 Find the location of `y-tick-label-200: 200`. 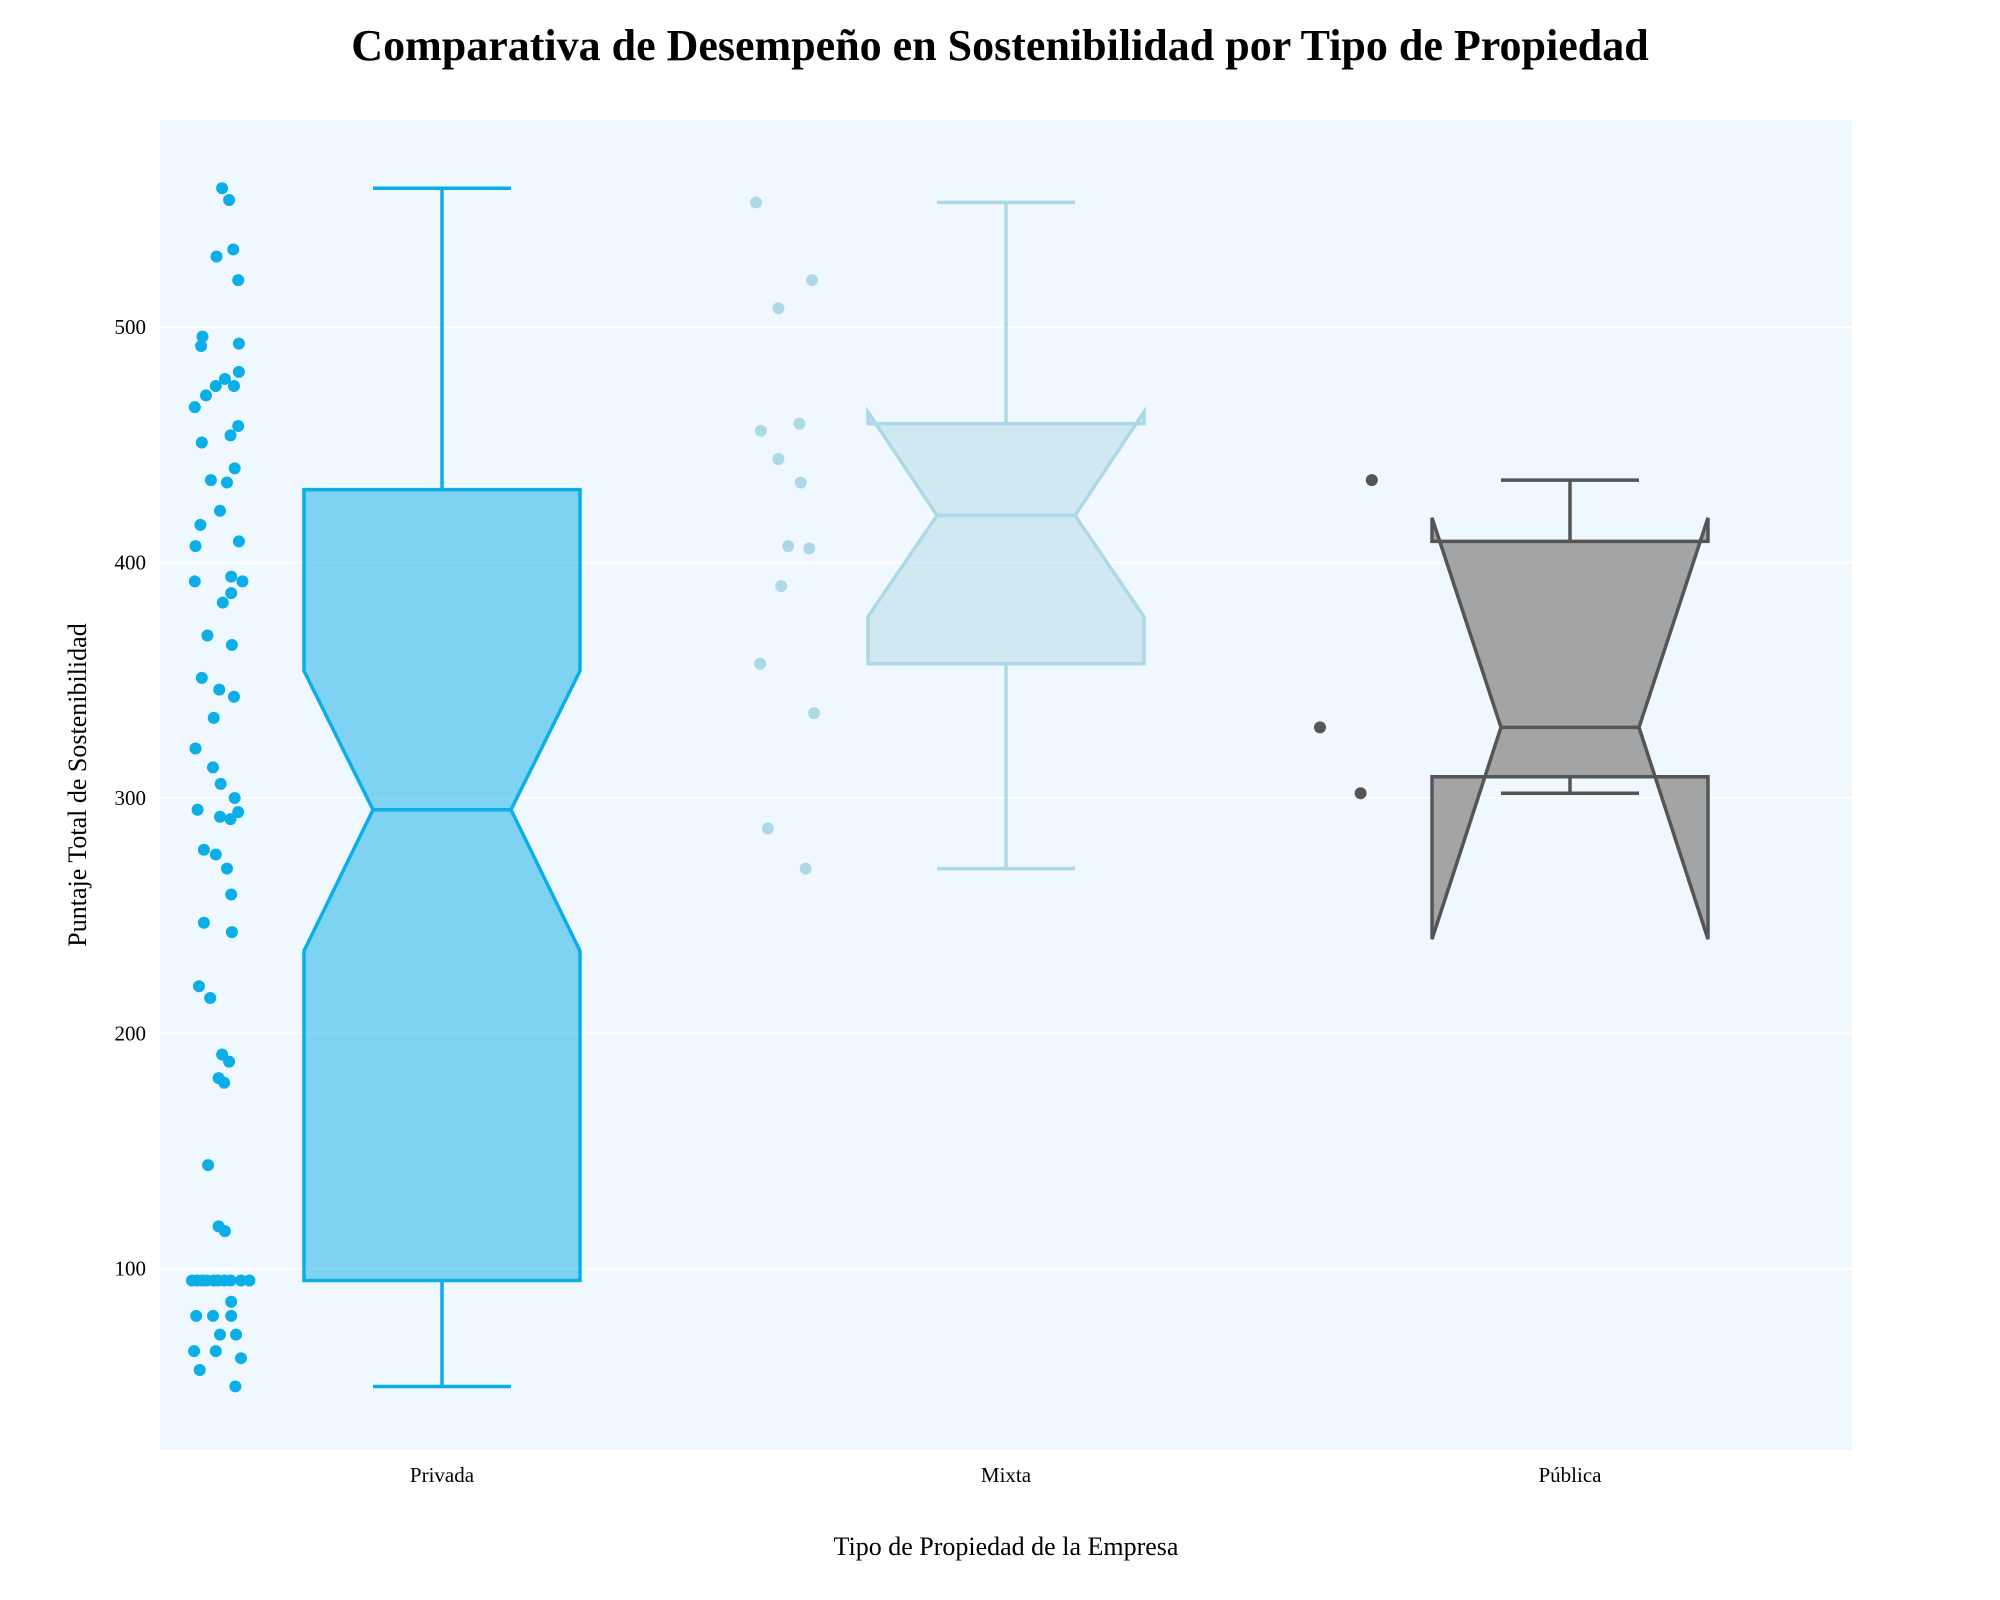

y-tick-label-200: 200 is located at coordinates (131, 1033).